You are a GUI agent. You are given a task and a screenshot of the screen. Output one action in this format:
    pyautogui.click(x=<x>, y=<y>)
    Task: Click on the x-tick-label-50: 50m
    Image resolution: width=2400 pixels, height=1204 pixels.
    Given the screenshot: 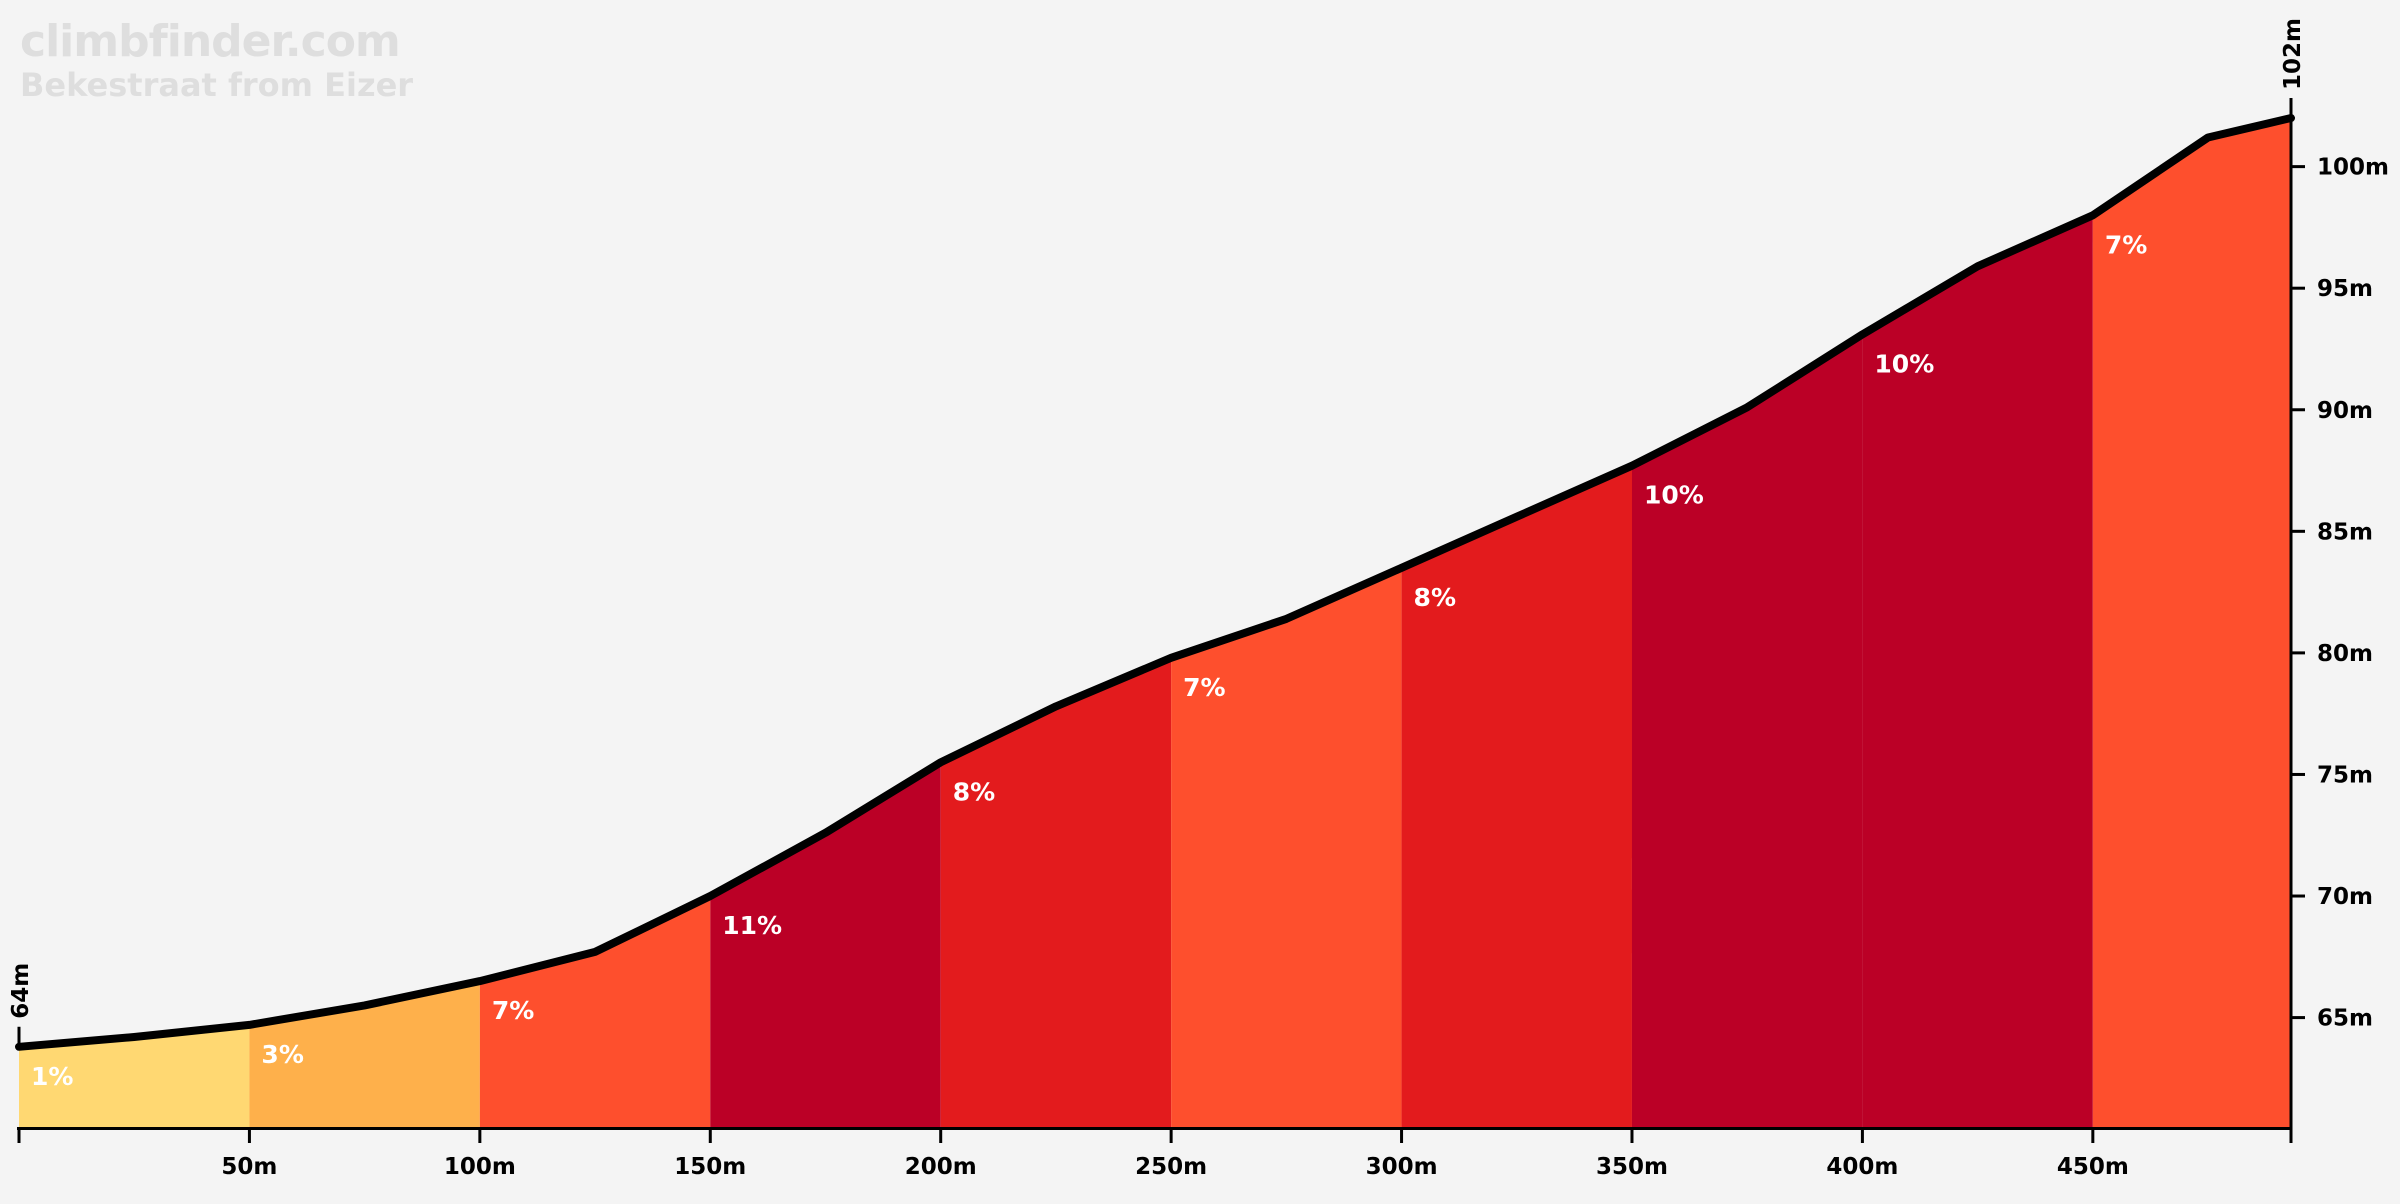 What is the action you would take?
    pyautogui.click(x=249, y=1167)
    